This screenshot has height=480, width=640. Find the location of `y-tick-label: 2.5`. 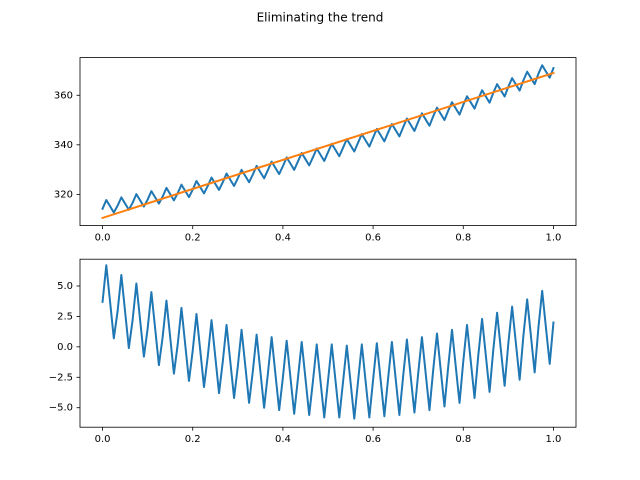

y-tick-label: 2.5 is located at coordinates (65, 316).